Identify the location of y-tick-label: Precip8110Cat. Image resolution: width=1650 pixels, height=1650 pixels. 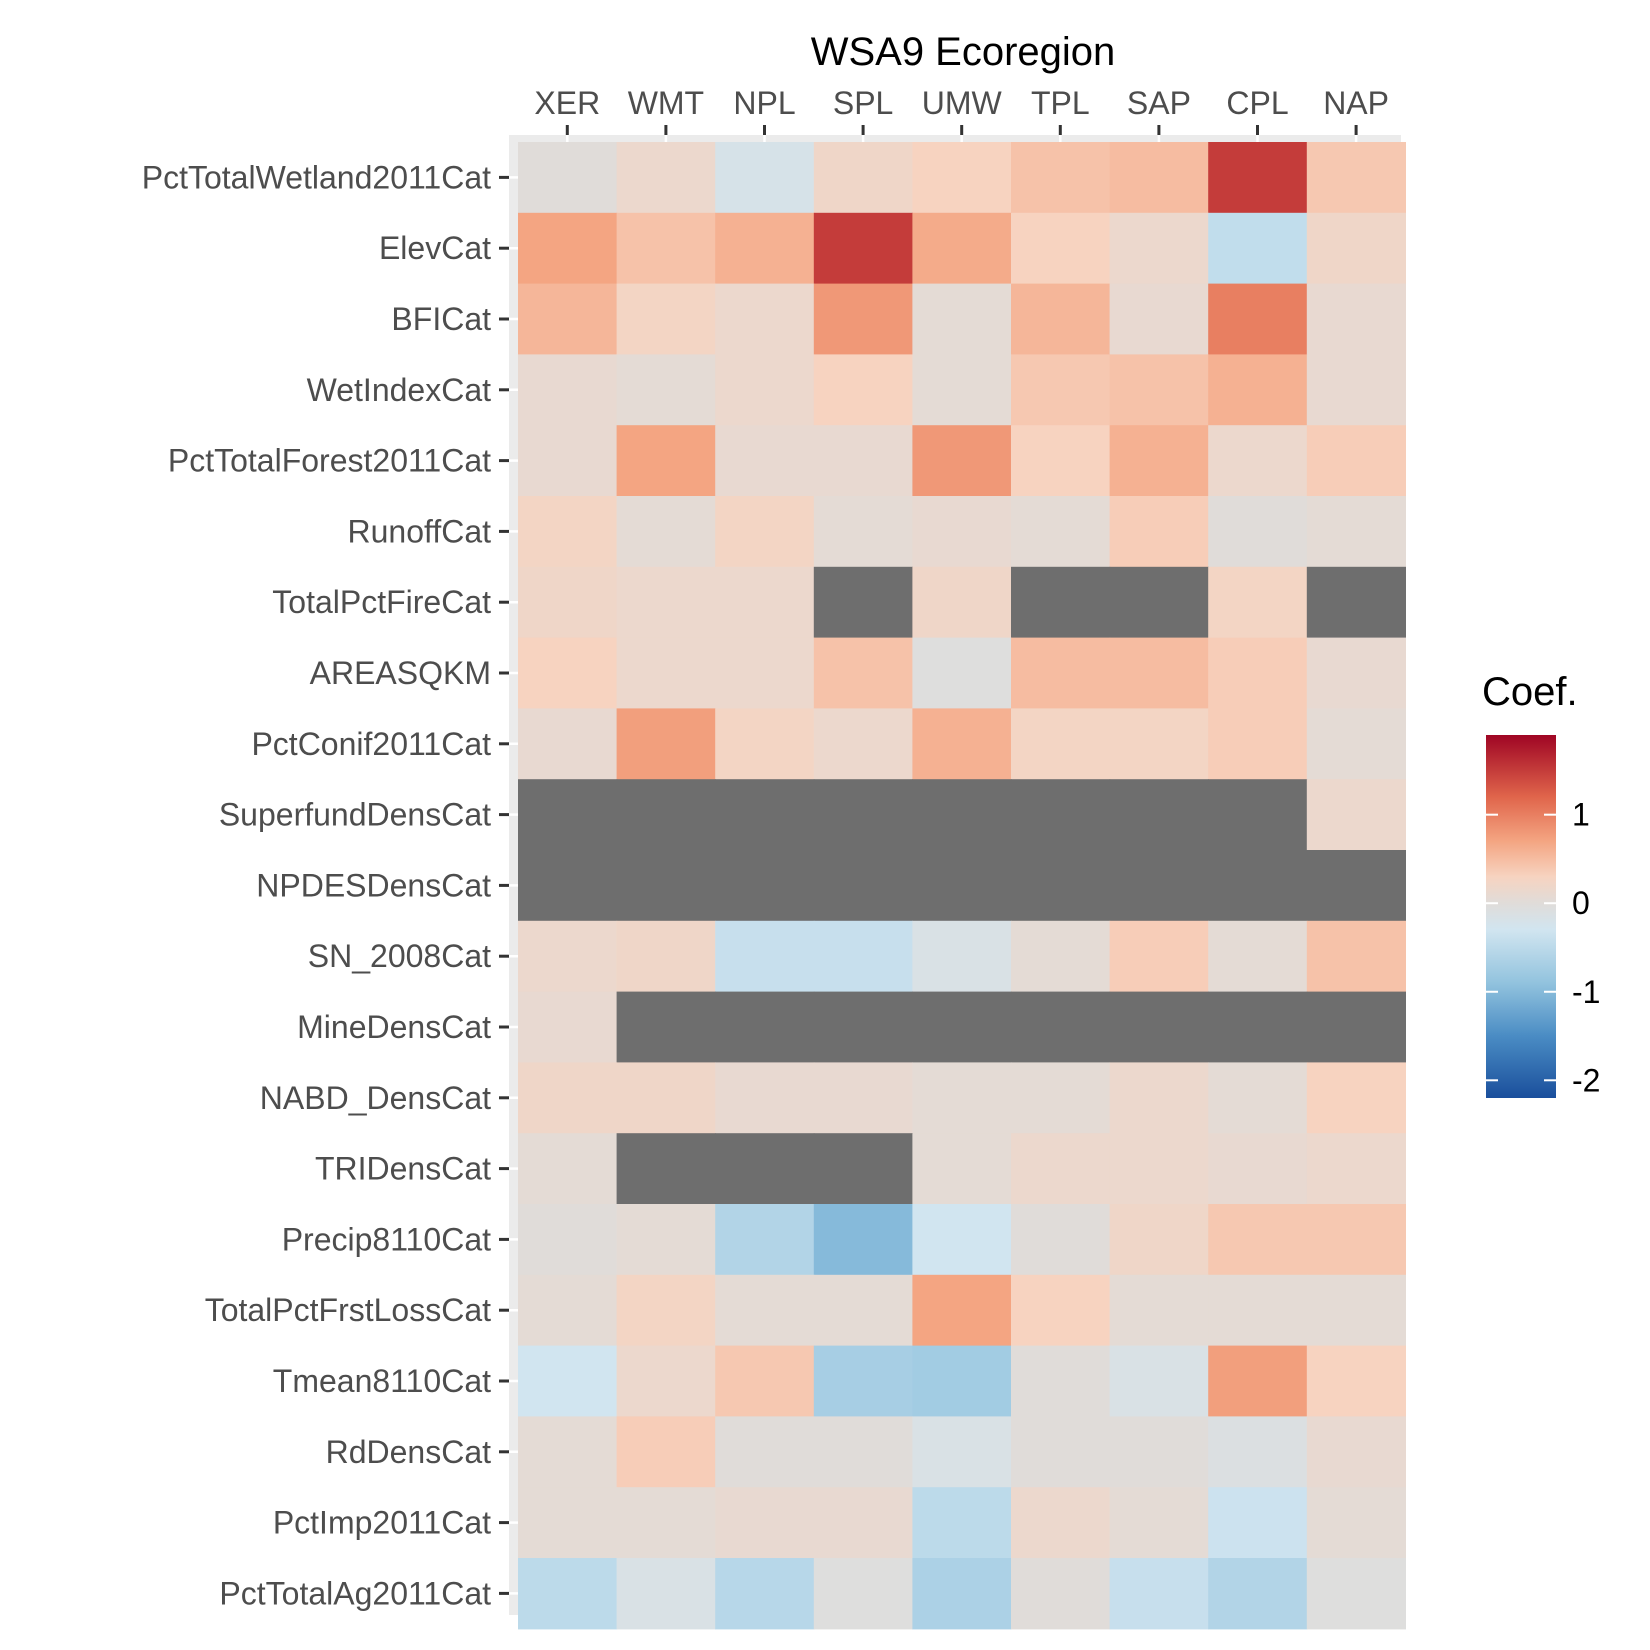
(386, 1239).